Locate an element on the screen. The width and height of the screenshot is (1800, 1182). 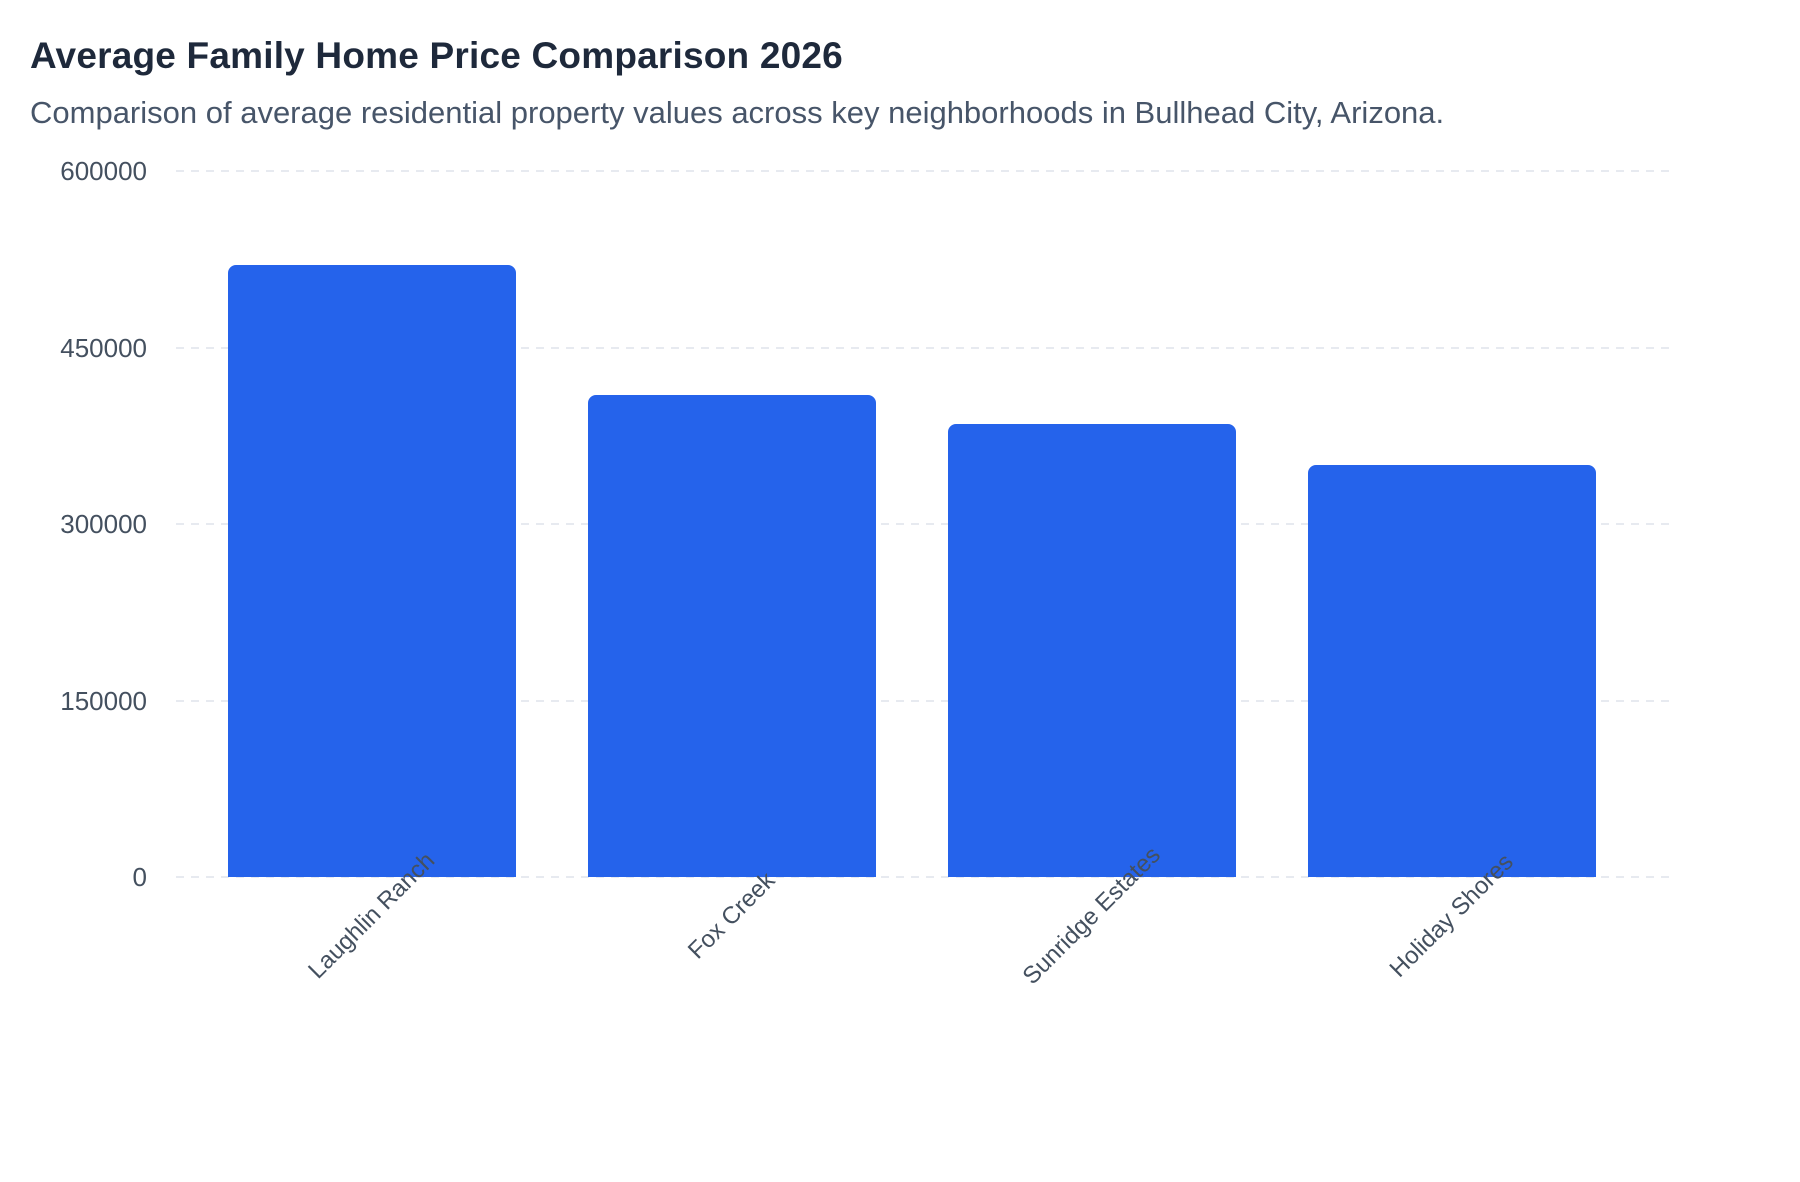
y-axis-tick-label: 300000 is located at coordinates (103, 524).